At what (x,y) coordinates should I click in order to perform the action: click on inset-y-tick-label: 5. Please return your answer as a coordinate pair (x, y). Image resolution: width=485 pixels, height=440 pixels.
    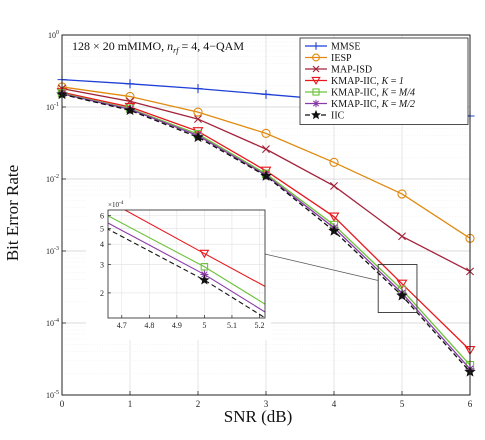
    Looking at the image, I should click on (102, 228).